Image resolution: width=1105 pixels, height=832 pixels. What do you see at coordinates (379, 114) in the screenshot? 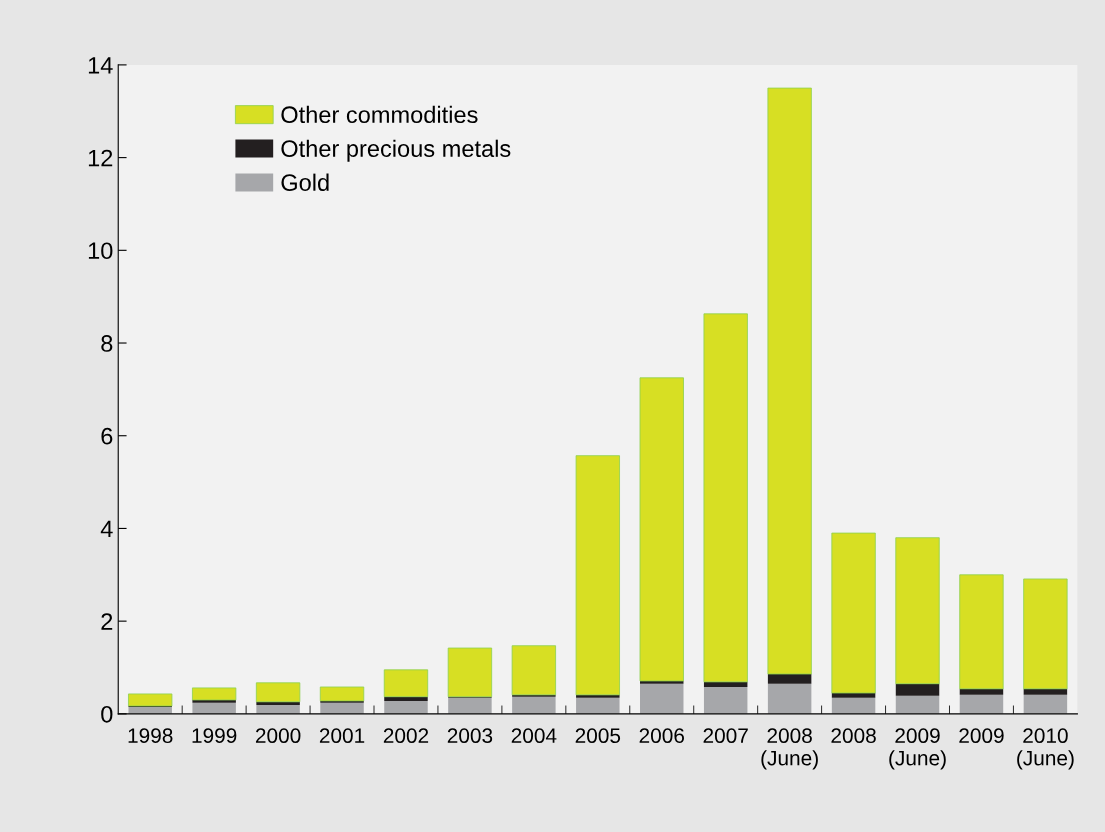
I see `legend-label: Other commodities` at bounding box center [379, 114].